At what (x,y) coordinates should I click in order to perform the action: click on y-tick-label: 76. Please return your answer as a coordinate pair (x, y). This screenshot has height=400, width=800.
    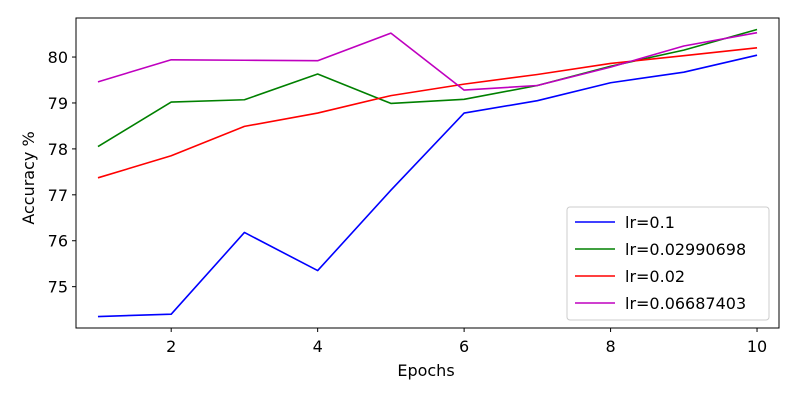
    Looking at the image, I should click on (58, 241).